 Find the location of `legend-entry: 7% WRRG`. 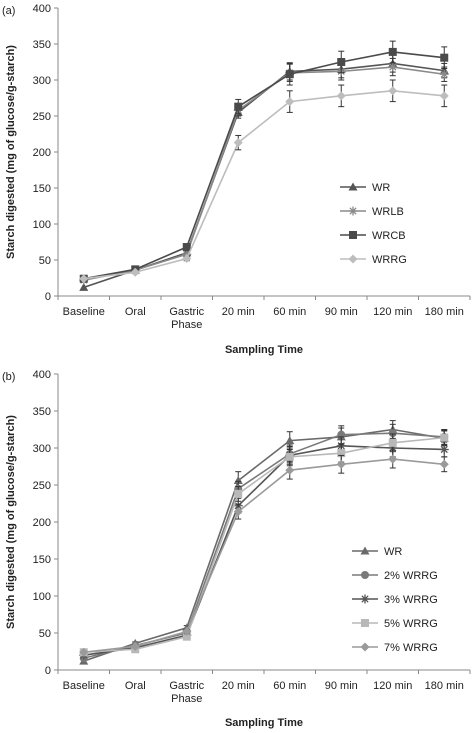

legend-entry: 7% WRRG is located at coordinates (395, 648).